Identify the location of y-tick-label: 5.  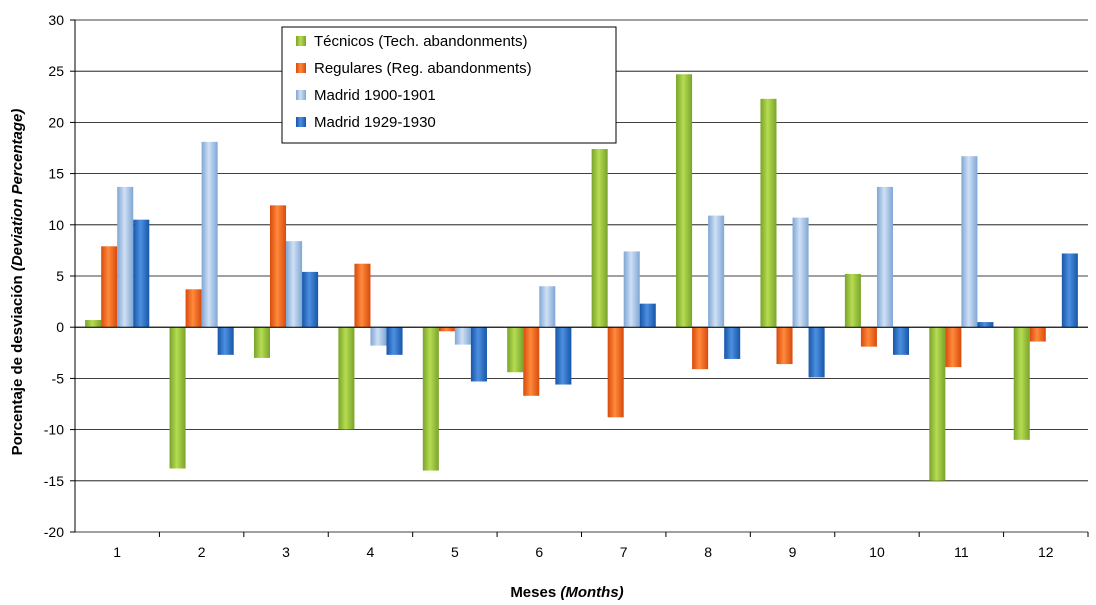
(60, 276).